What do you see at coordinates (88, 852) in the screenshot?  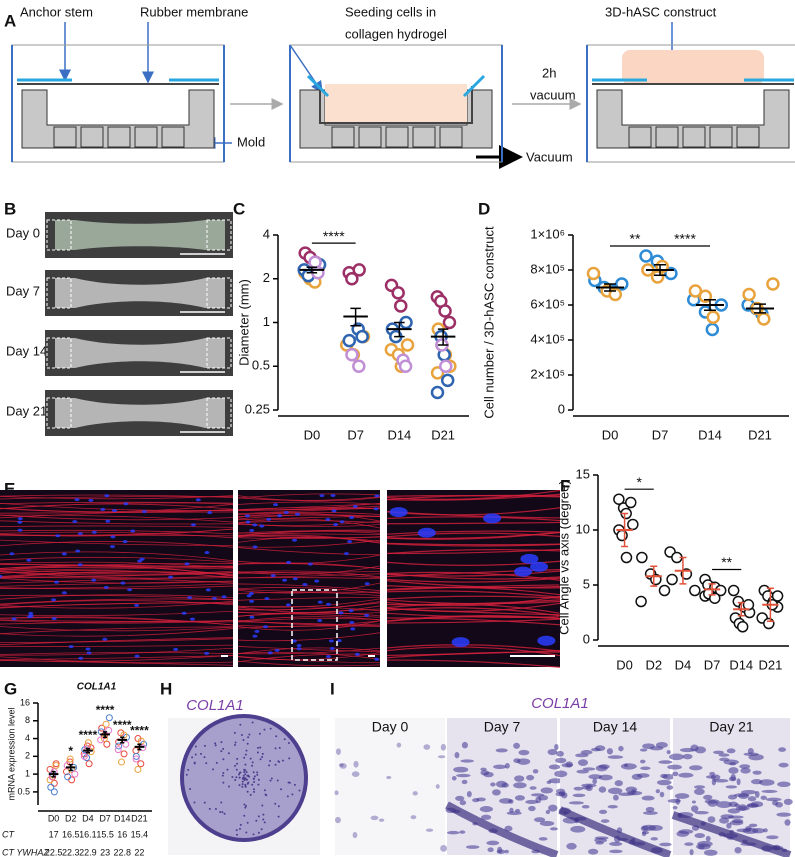 I see `ct-value: 22.9` at bounding box center [88, 852].